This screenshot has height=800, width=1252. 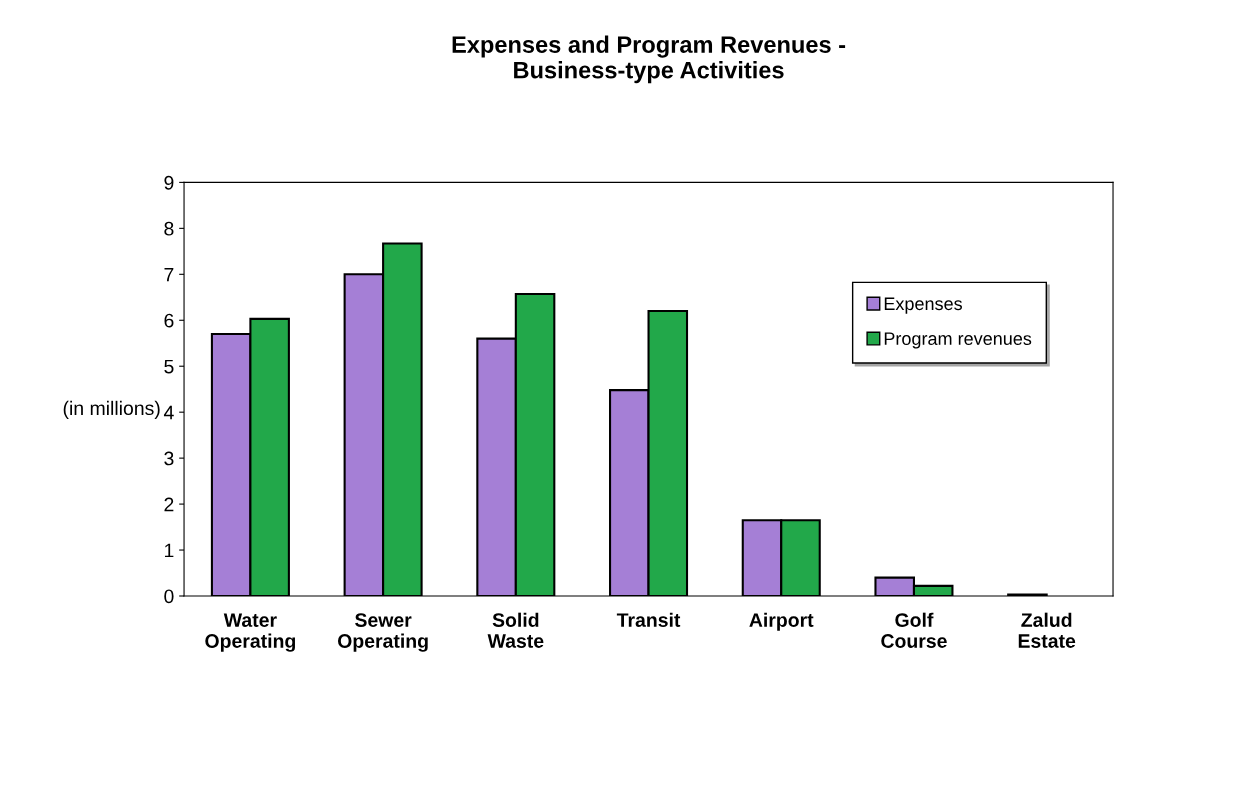 What do you see at coordinates (169, 274) in the screenshot?
I see `y-tick-label: 7` at bounding box center [169, 274].